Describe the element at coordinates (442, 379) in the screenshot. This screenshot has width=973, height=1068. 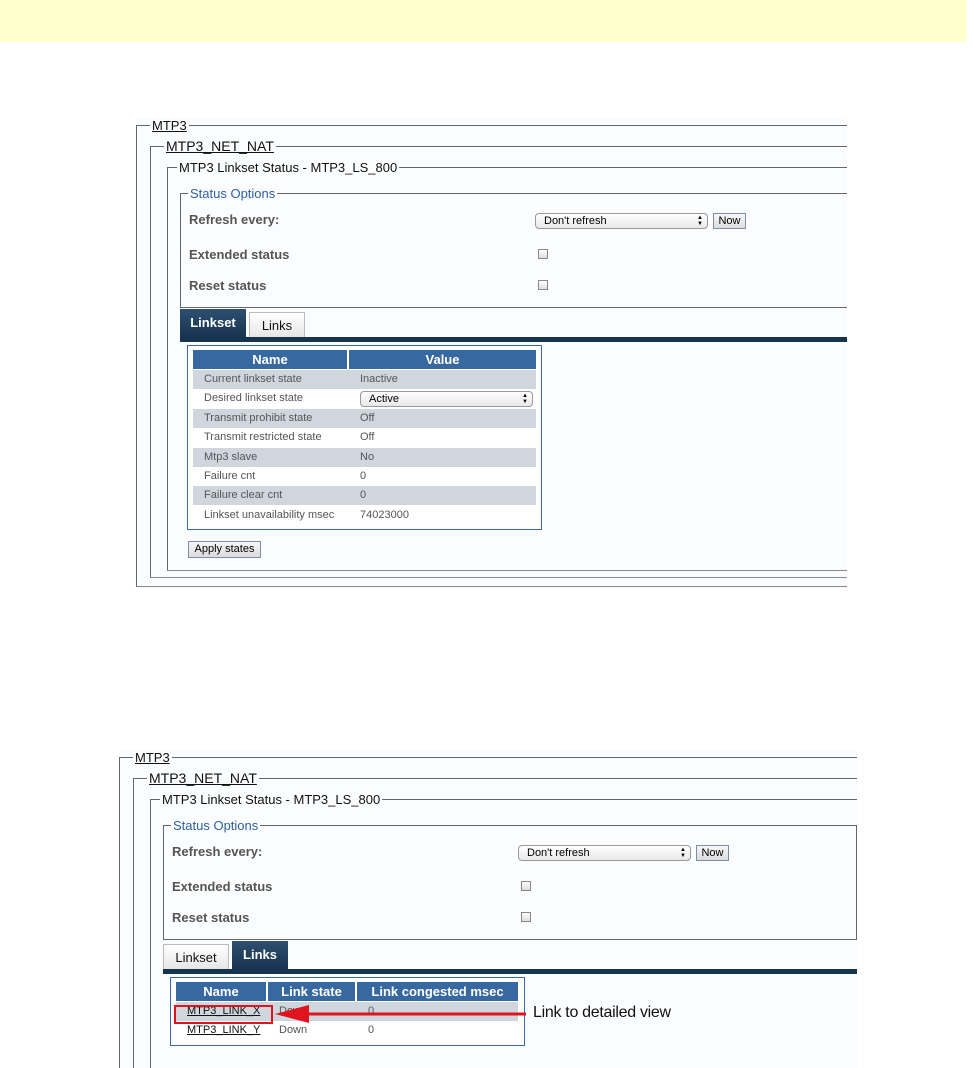
I see `table-cell: Inactive` at that location.